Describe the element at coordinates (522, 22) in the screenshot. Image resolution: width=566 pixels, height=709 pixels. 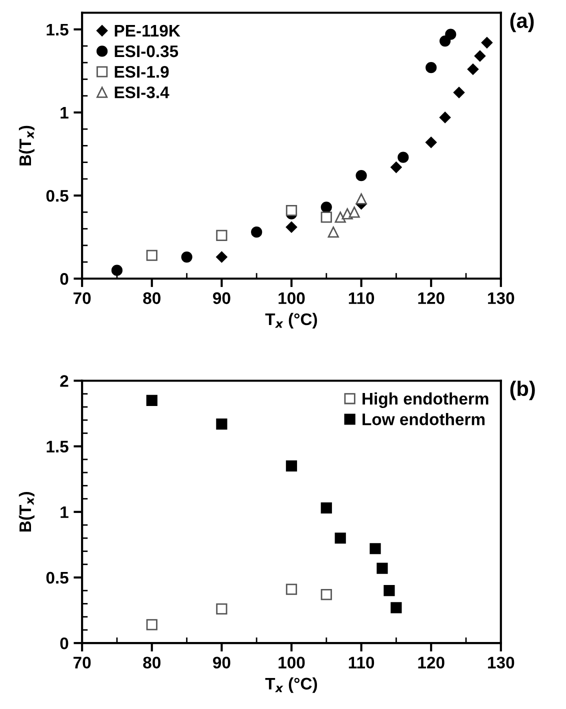
I see `chart-title: (a)` at that location.